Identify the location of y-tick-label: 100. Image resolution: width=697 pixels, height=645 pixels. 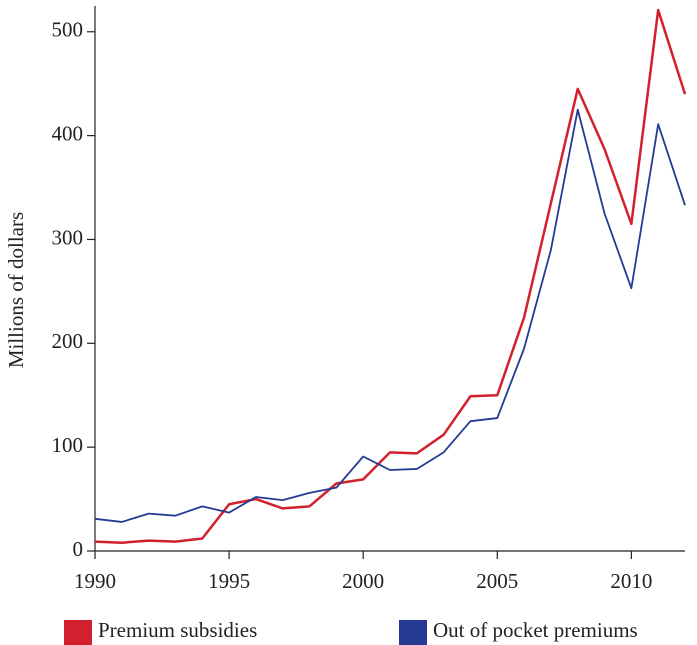
(68, 445).